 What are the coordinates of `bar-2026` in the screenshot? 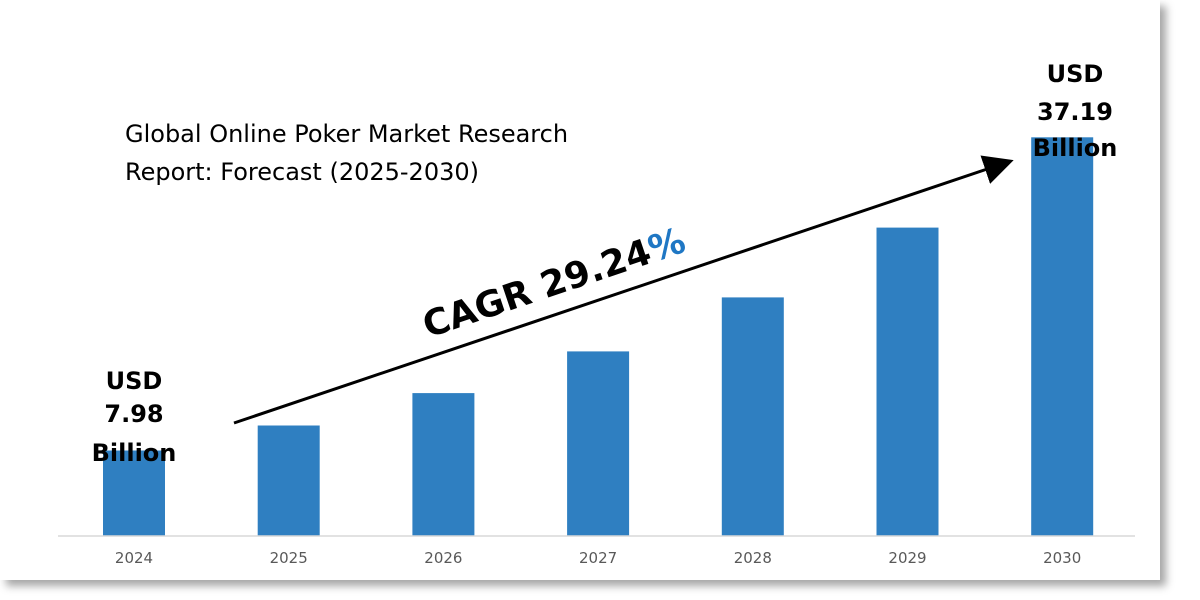 It's located at (443, 464).